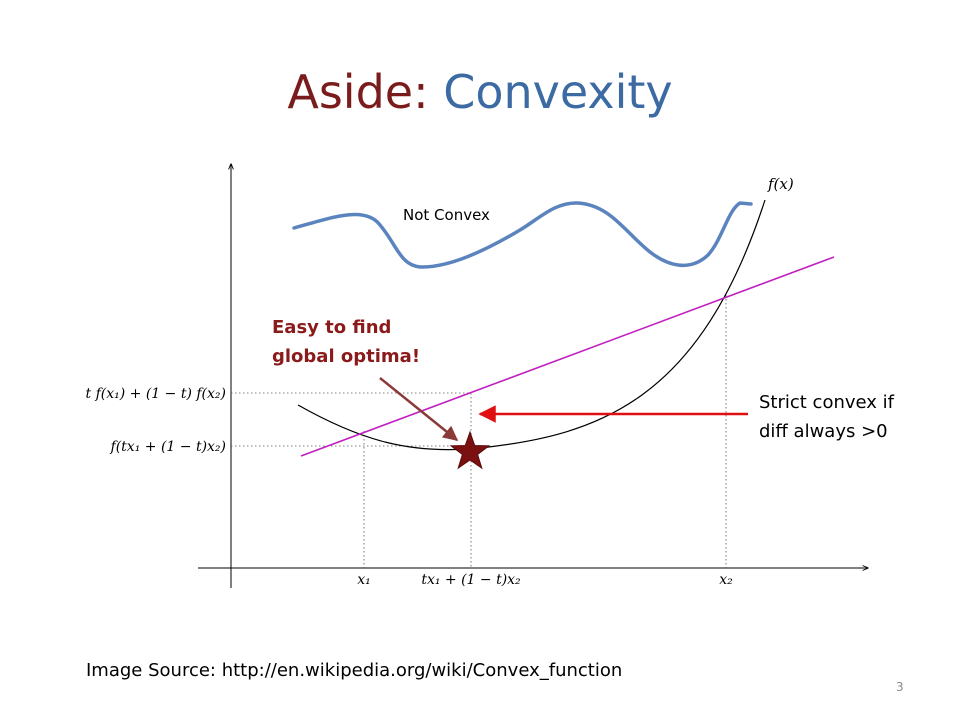 The width and height of the screenshot is (960, 720). What do you see at coordinates (780, 184) in the screenshot?
I see `function-label: f(x)` at bounding box center [780, 184].